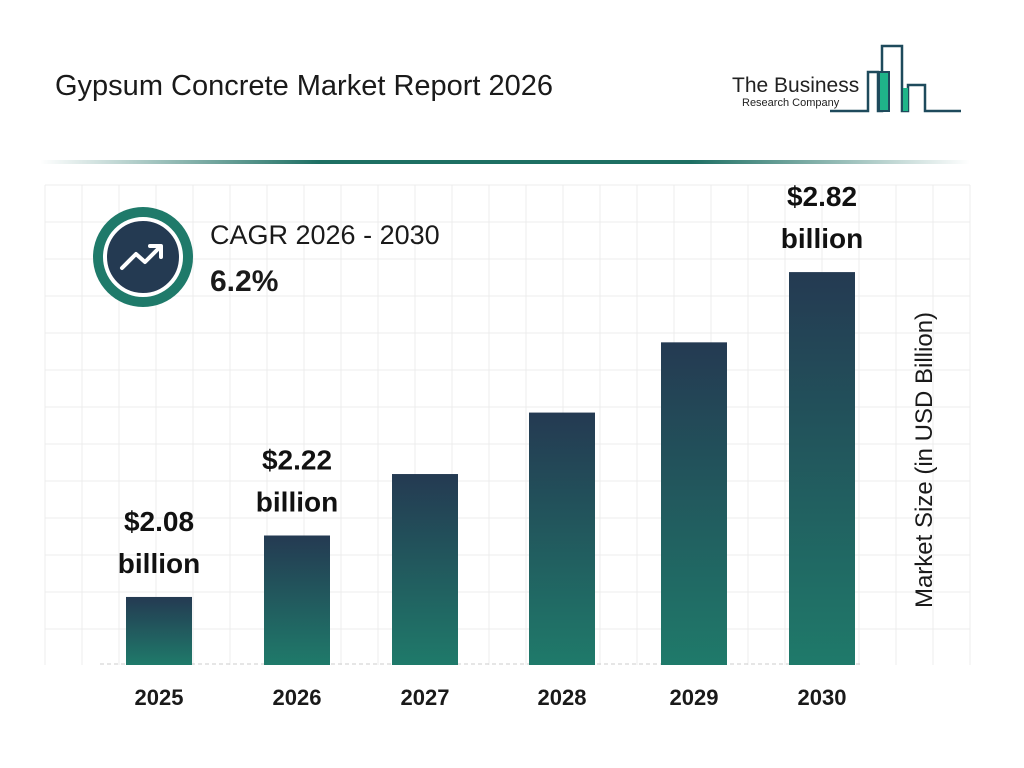 This screenshot has width=1024, height=768. I want to click on x-tick-label: 2027, so click(425, 697).